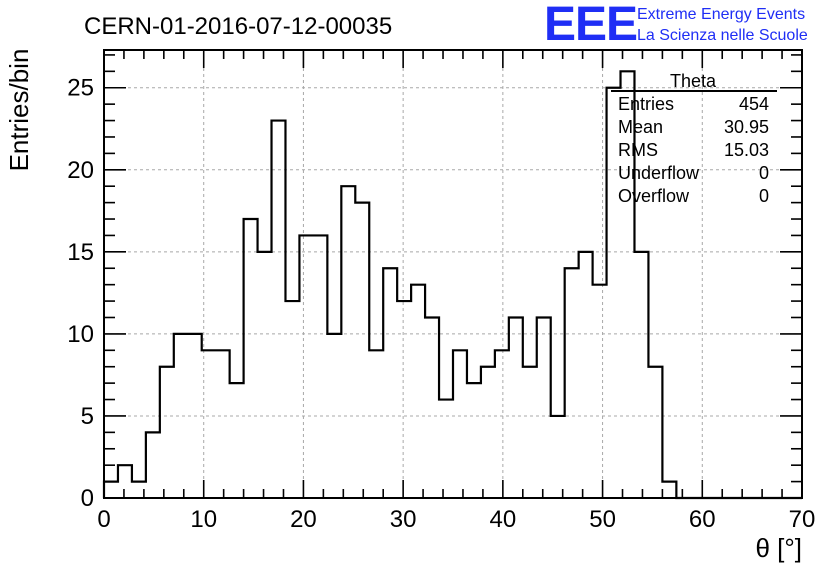 The image size is (836, 577). What do you see at coordinates (654, 196) in the screenshot?
I see `stats-overflow-label: Overflow` at bounding box center [654, 196].